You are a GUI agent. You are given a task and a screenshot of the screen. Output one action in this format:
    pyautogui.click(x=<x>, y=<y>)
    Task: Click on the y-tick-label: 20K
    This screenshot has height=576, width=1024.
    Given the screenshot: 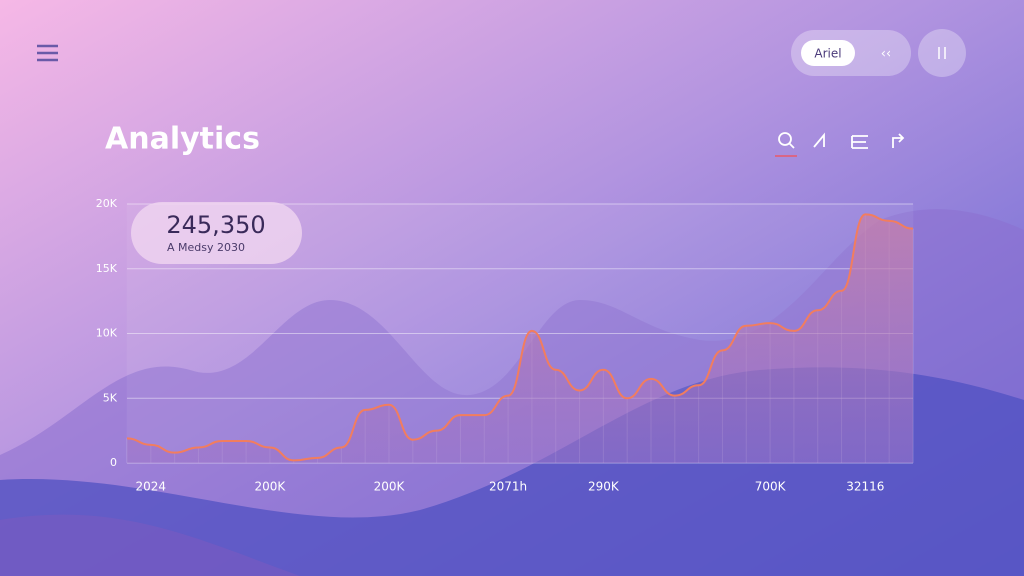 What is the action you would take?
    pyautogui.click(x=107, y=203)
    